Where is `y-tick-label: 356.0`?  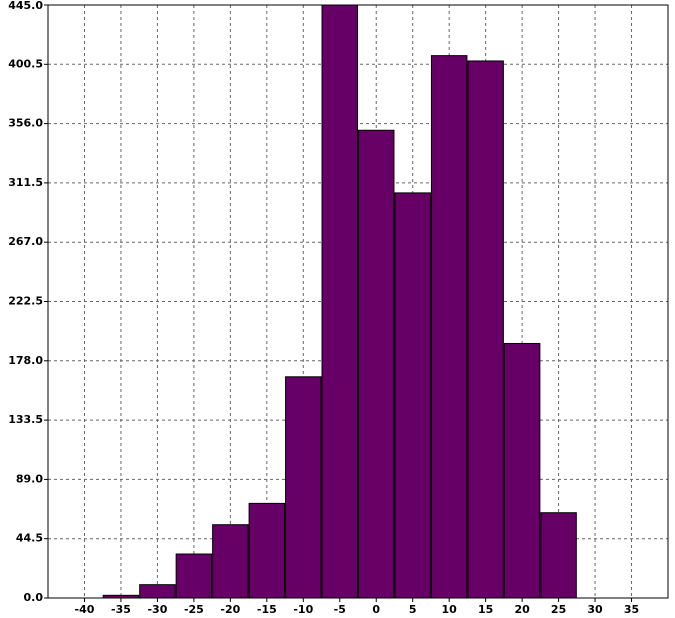 y-tick-label: 356.0 is located at coordinates (25, 123).